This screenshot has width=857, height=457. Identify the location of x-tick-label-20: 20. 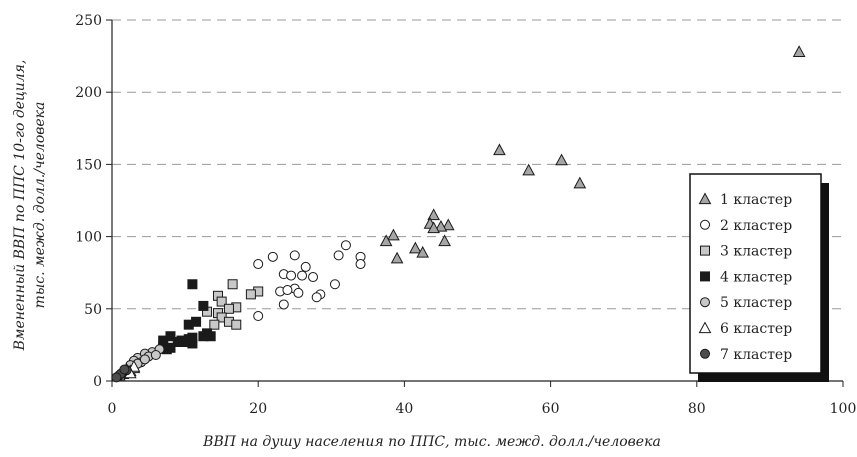
(258, 409).